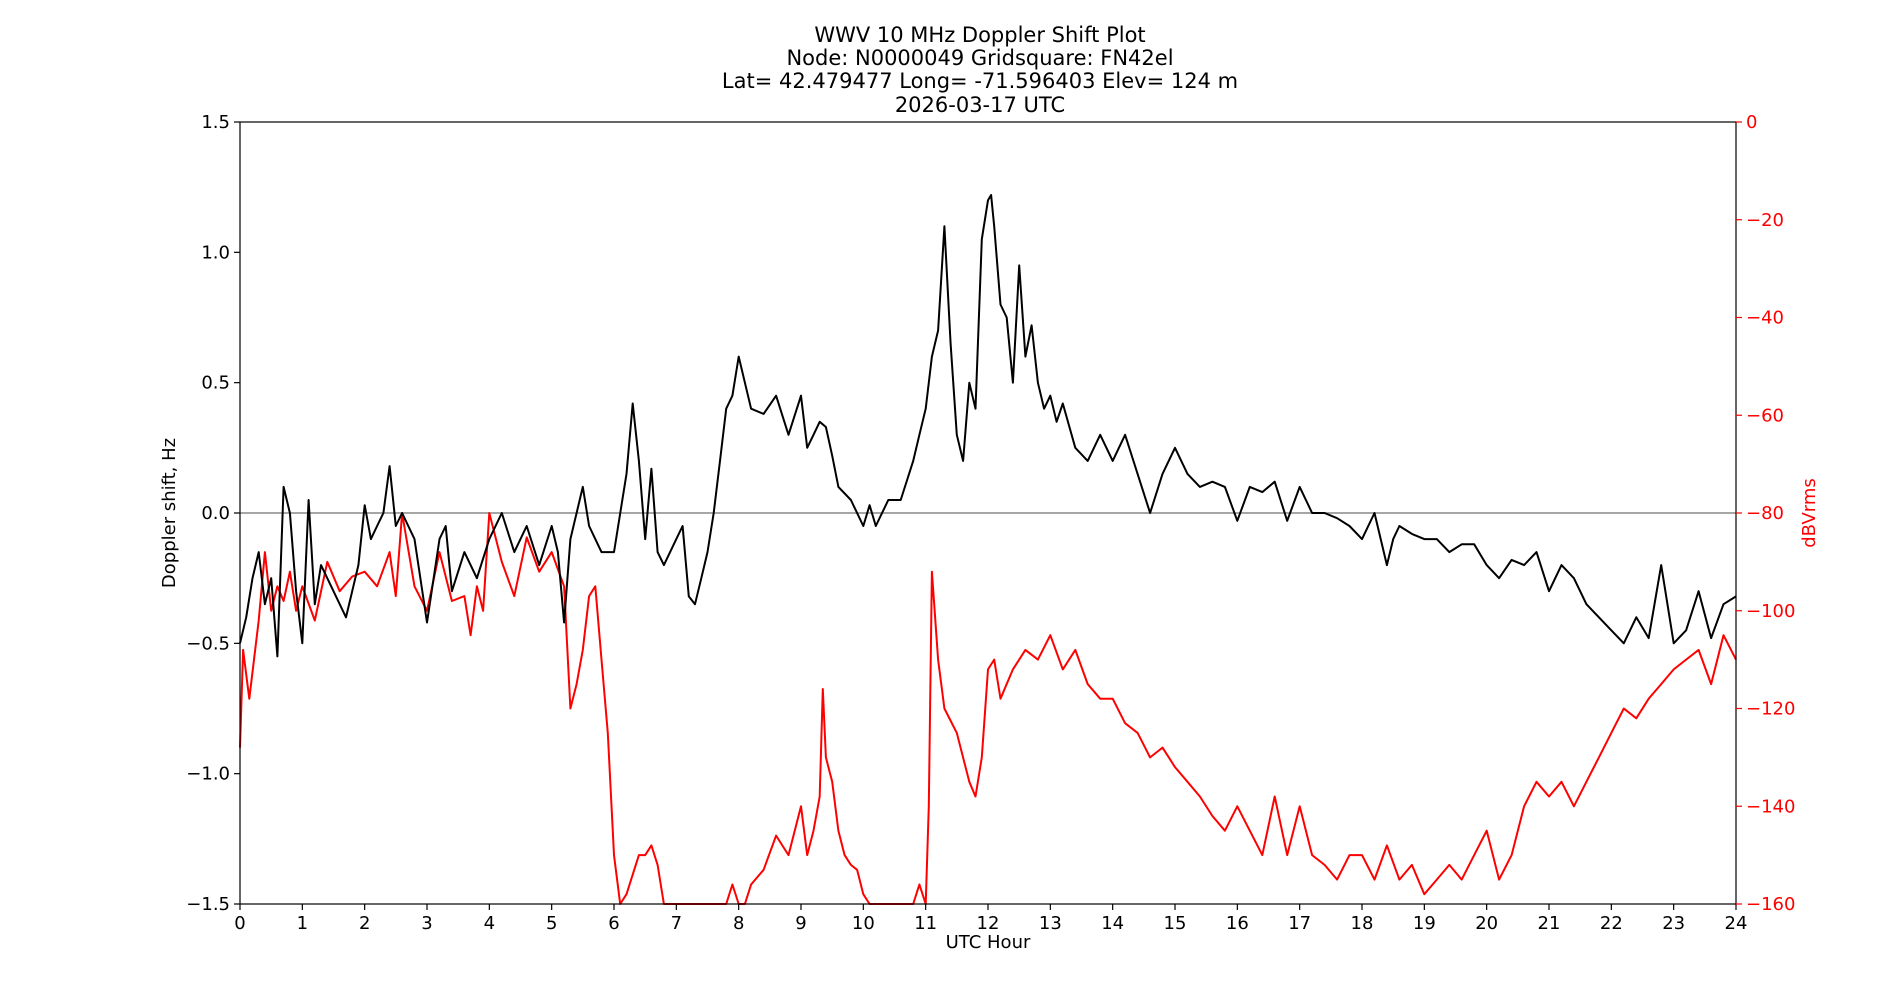 This screenshot has width=1900, height=1000. Describe the element at coordinates (979, 58) in the screenshot. I see `title-line-2: Node: N0000049 Gridsquare: FN42el` at that location.